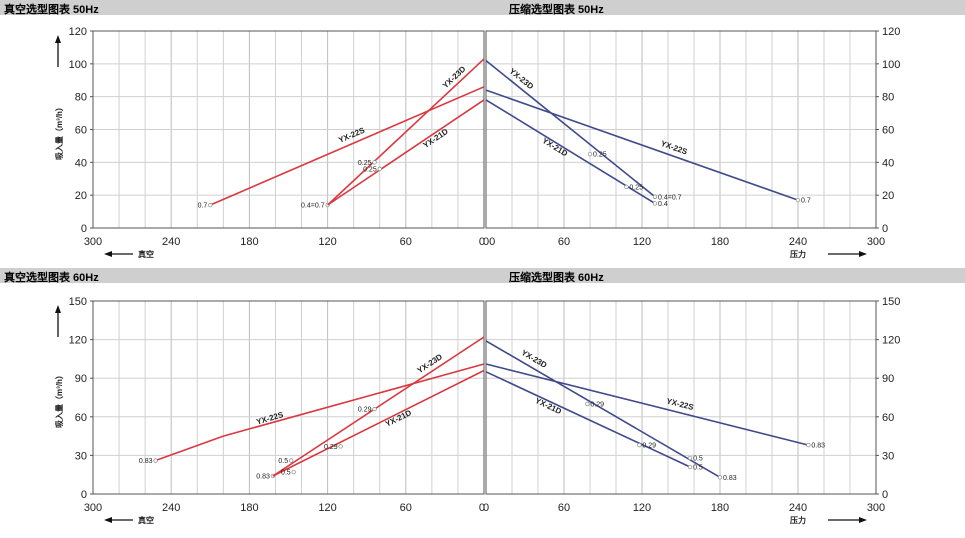  Describe the element at coordinates (798, 520) in the screenshot. I see `chart3-xaxis-label: 压力` at that location.